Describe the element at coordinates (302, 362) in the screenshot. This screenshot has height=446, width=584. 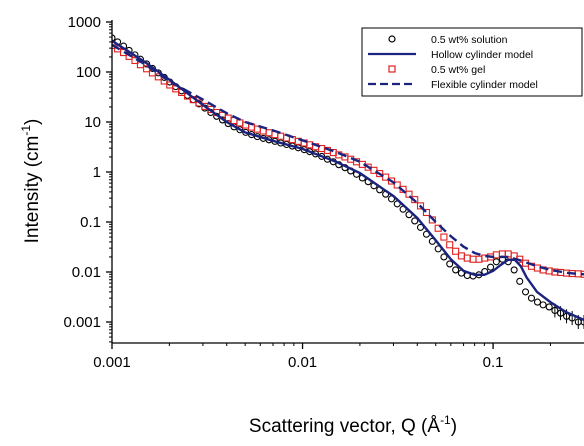
I see `x-tick-label: 0.01` at that location.